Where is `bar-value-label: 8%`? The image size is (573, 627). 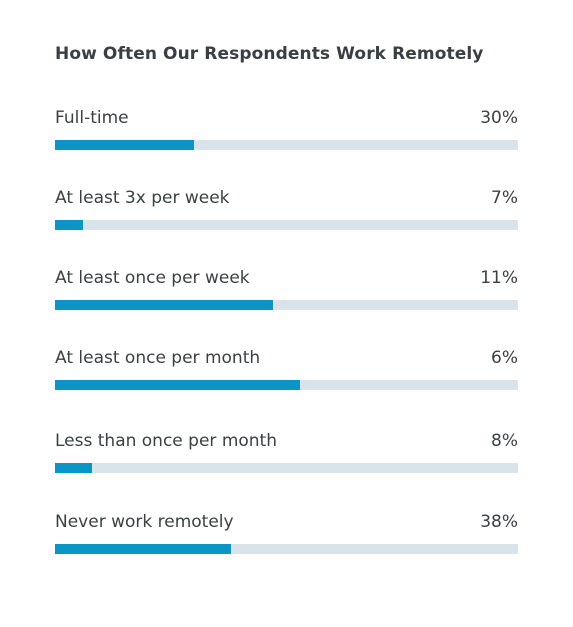
bar-value-label: 8% is located at coordinates (504, 441).